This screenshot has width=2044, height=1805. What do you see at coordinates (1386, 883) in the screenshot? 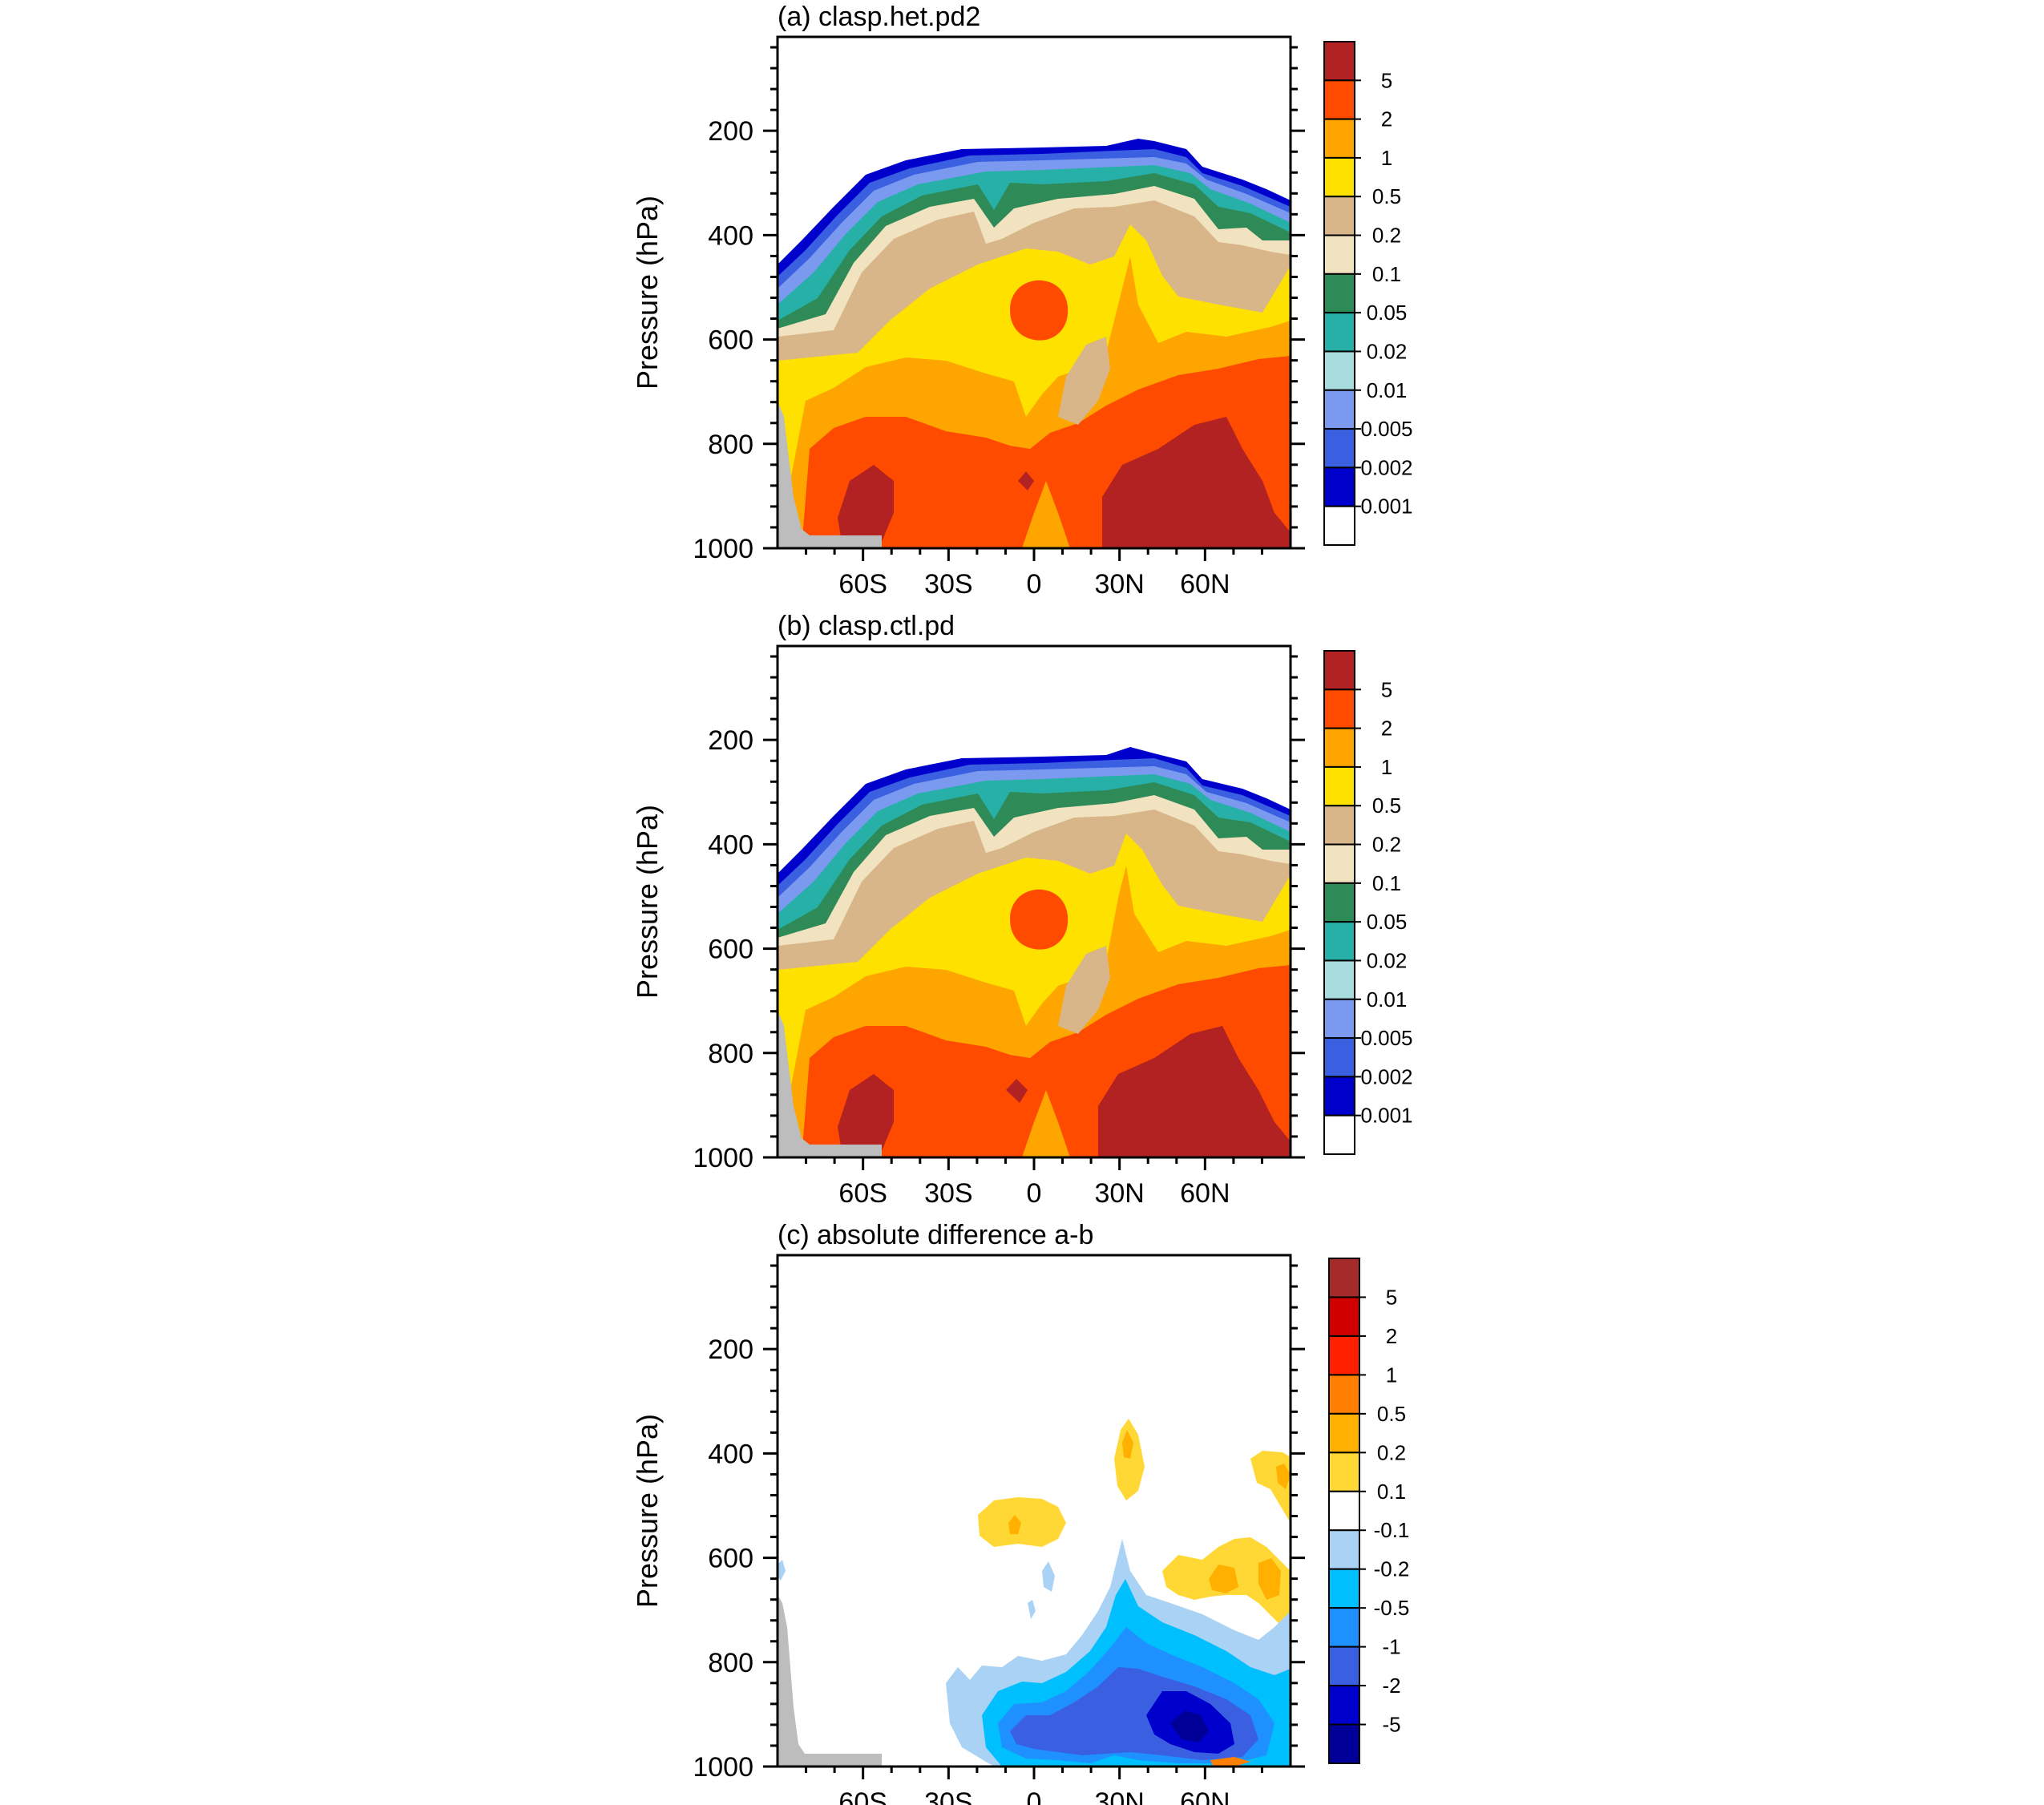
I see `colorbar-label: 0.1` at bounding box center [1386, 883].